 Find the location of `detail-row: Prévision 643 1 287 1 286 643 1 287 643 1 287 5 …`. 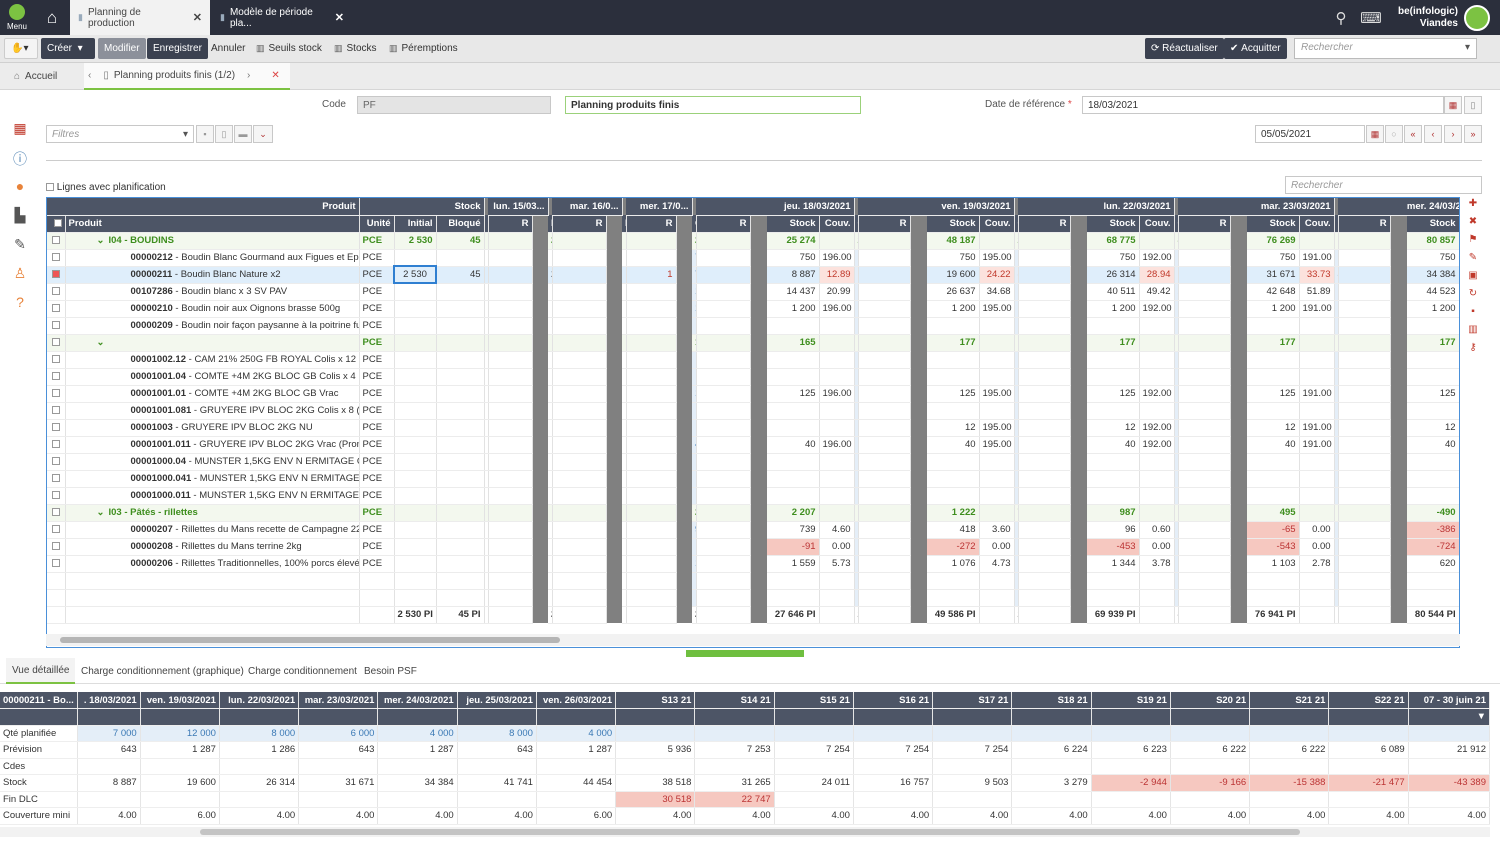

detail-row: Prévision 643 1 287 1 286 643 1 287 643 1 287 5 … is located at coordinates (745, 750).